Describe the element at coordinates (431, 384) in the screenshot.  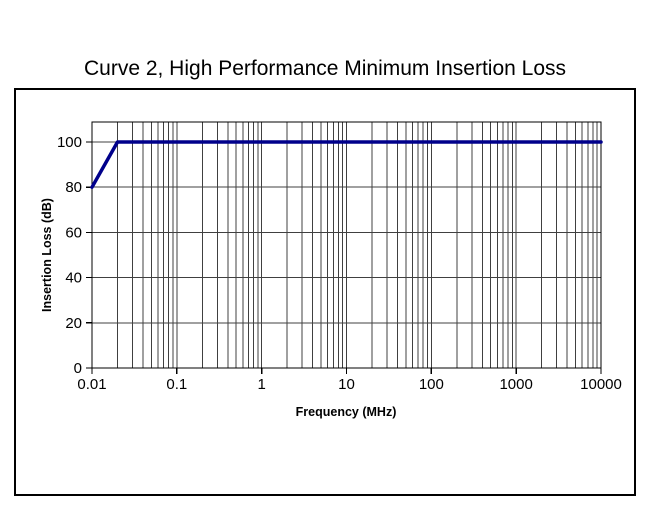
I see `x-tick-label: 100` at that location.